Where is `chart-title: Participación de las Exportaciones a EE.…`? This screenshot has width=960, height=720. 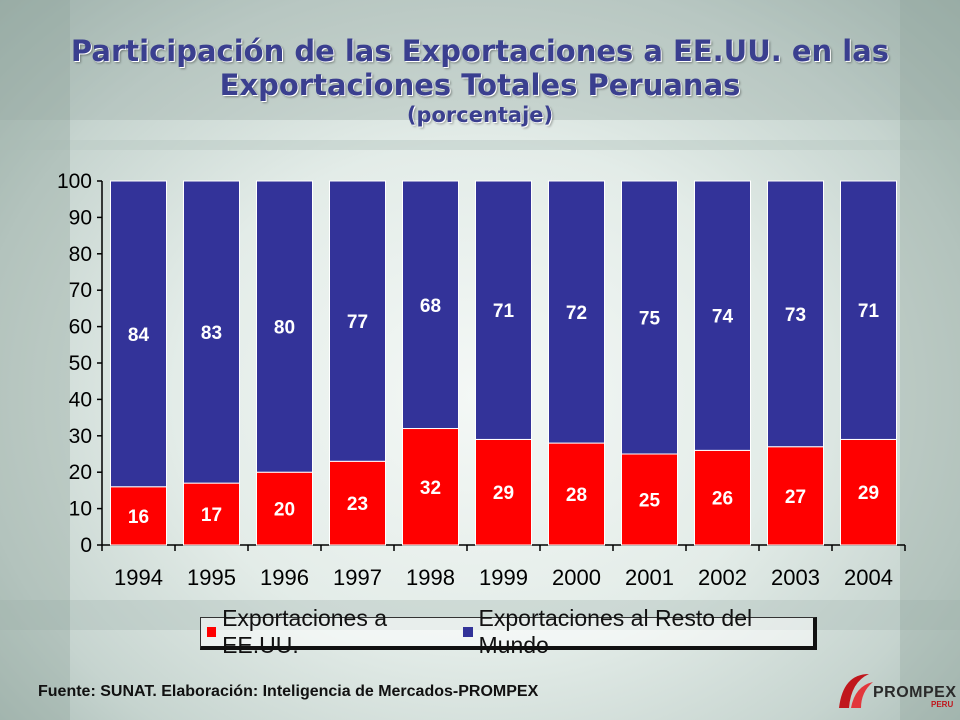 chart-title: Participación de las Exportaciones a EE.… is located at coordinates (480, 68).